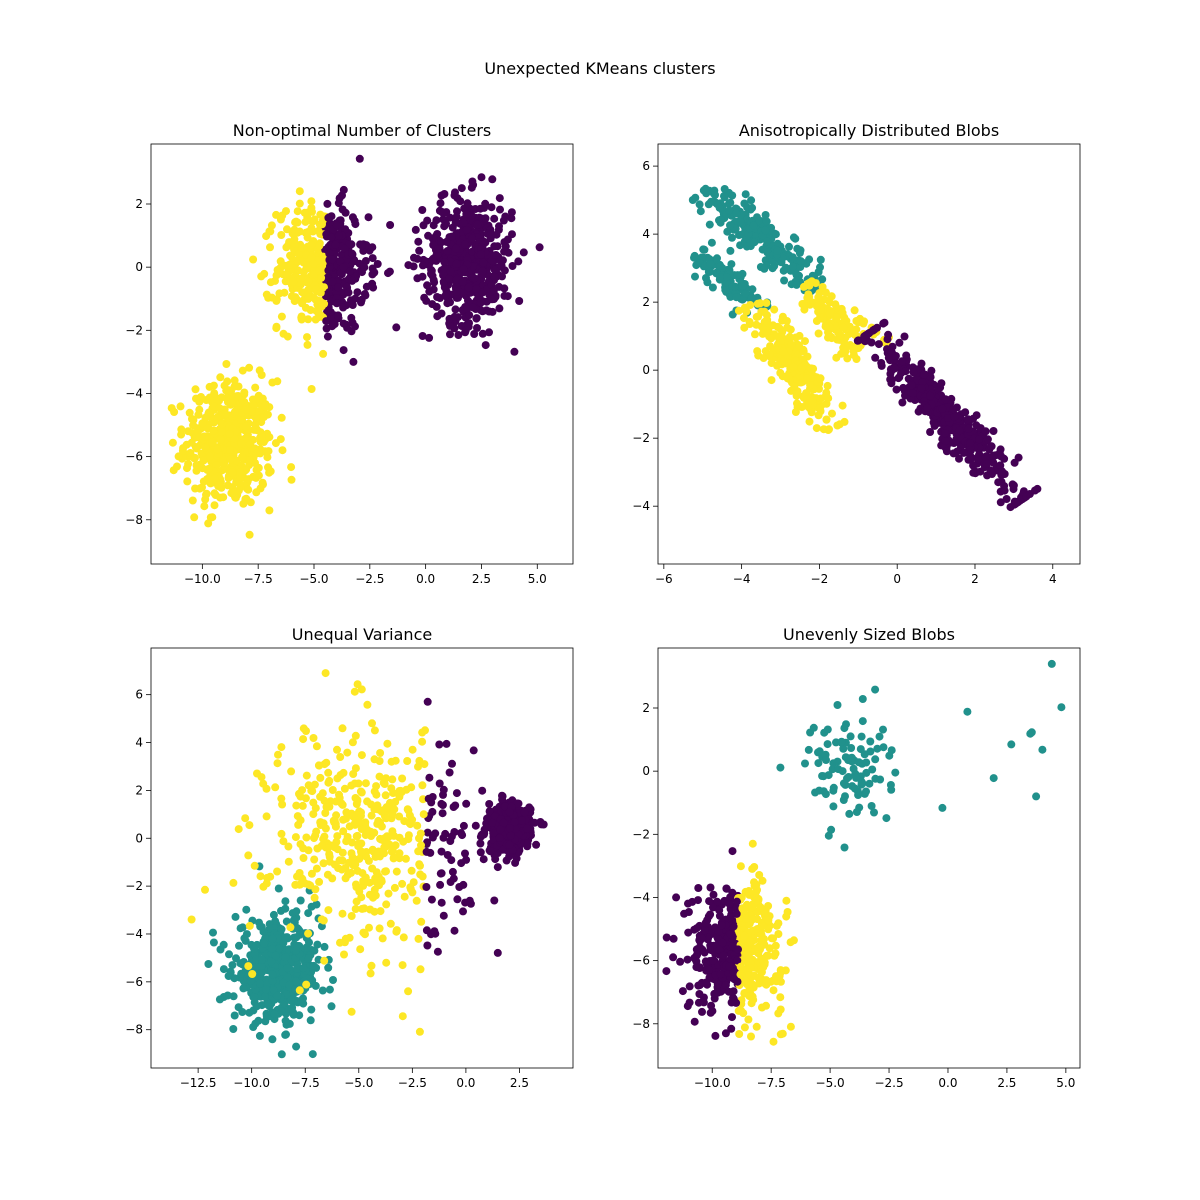 The width and height of the screenshot is (1200, 1200). Describe the element at coordinates (134, 886) in the screenshot. I see `y-tick-label: −2` at that location.